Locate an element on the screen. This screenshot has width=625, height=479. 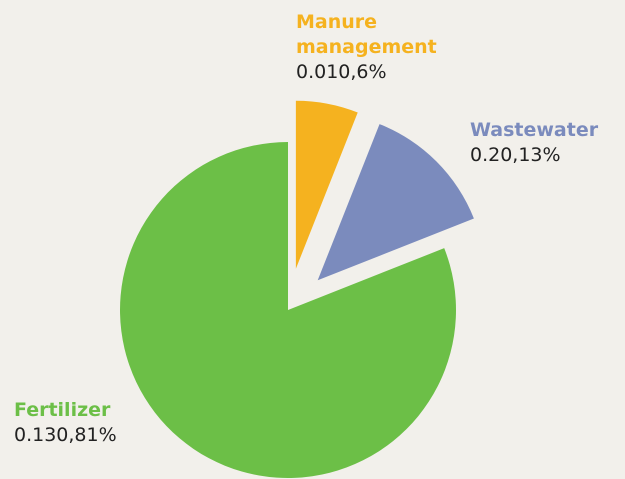
slice-label: Manure management 0.010,6% is located at coordinates (381, 47).